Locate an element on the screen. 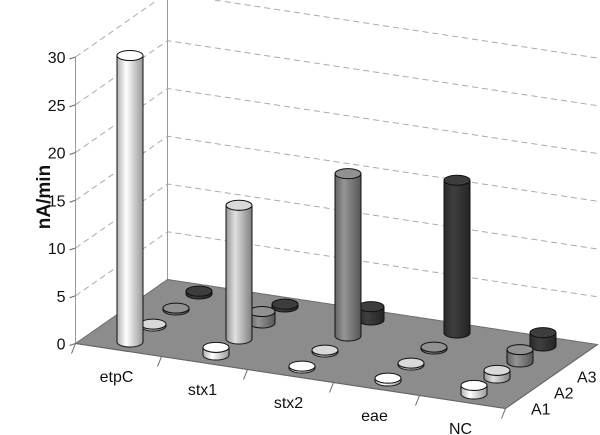 This screenshot has height=435, width=600. bar-stx2-A2 is located at coordinates (325, 351).